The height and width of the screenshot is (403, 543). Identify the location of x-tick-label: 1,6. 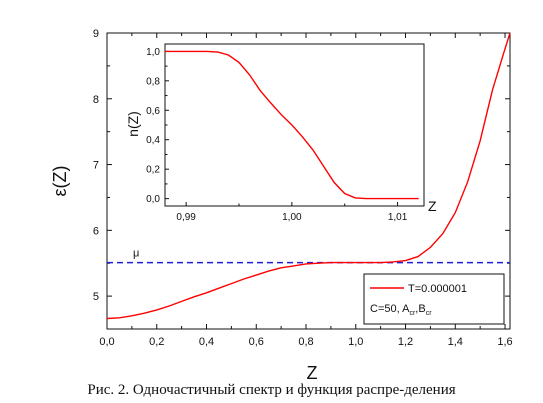
(504, 342).